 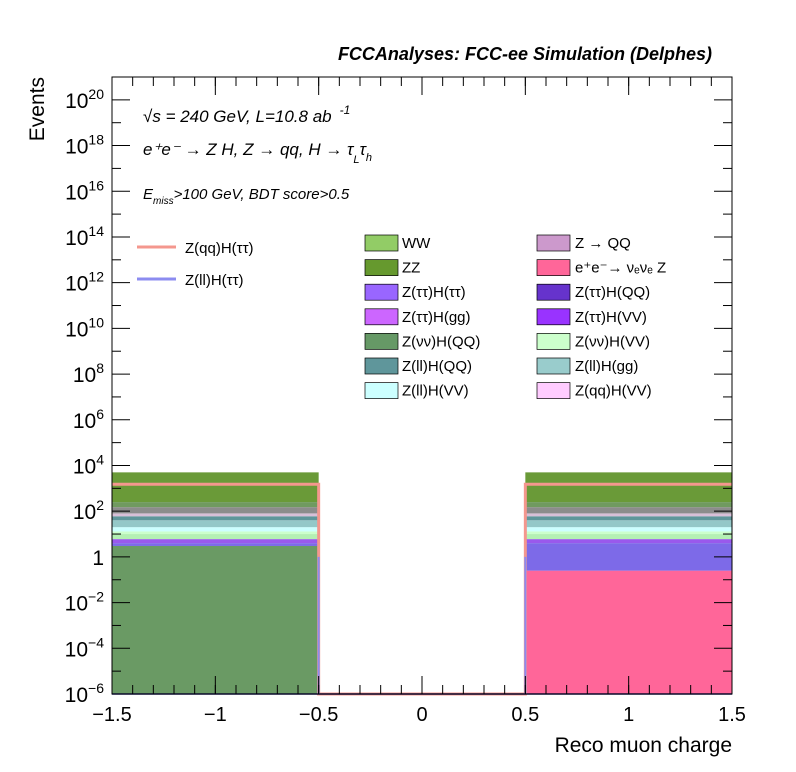 I want to click on legend-label: WW, so click(x=416, y=243).